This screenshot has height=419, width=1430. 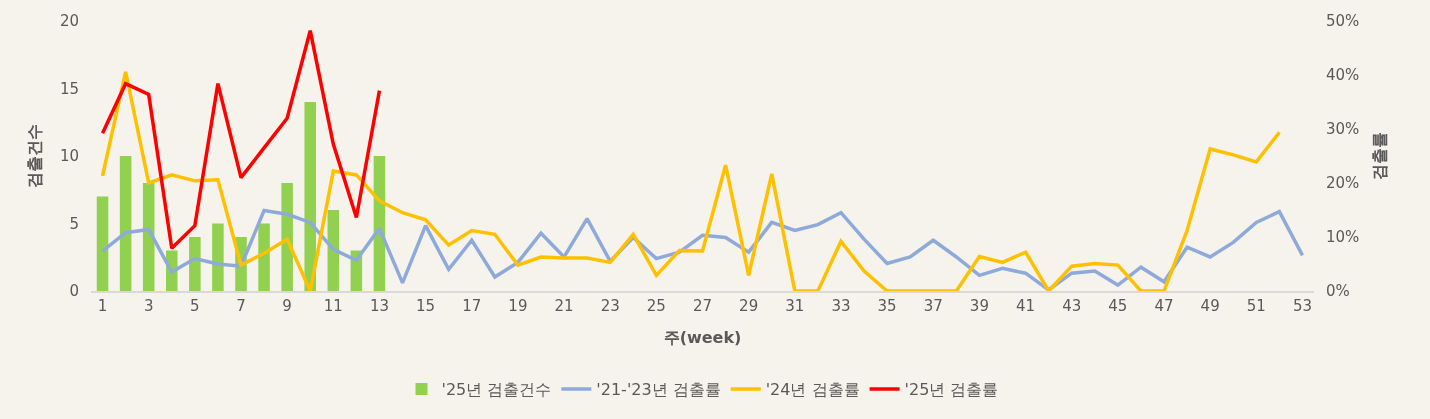 What do you see at coordinates (887, 306) in the screenshot?
I see `x-tick-label: 35` at bounding box center [887, 306].